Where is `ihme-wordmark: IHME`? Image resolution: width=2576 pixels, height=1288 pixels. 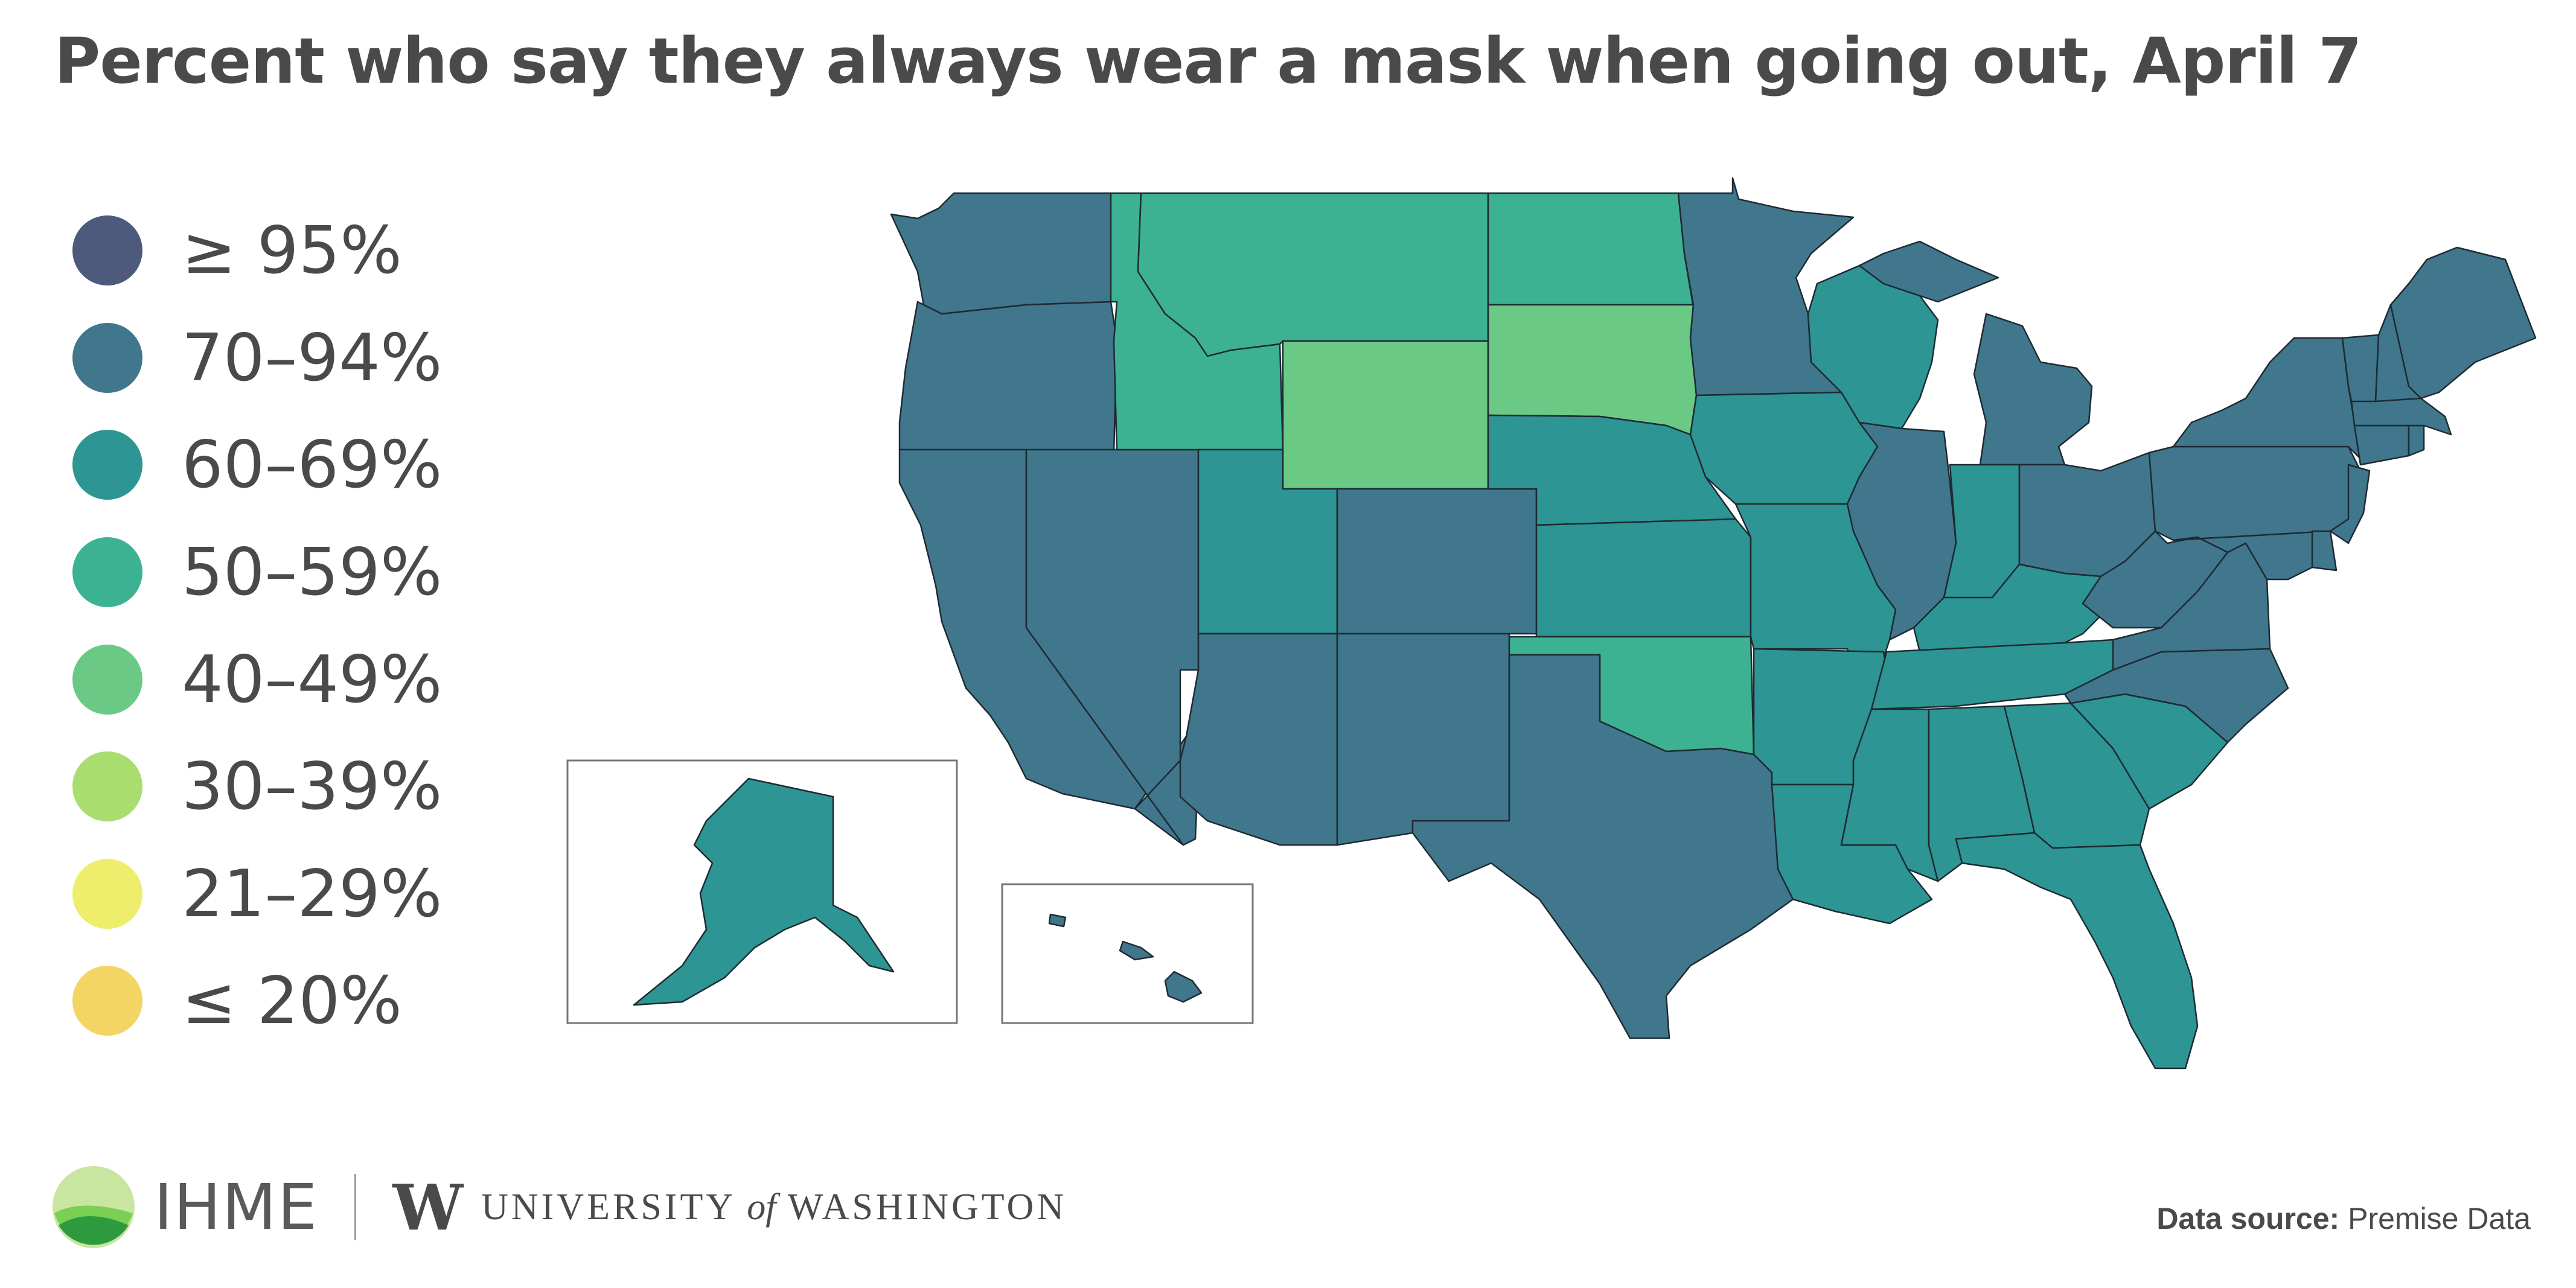
ihme-wordmark: IHME is located at coordinates (237, 1207).